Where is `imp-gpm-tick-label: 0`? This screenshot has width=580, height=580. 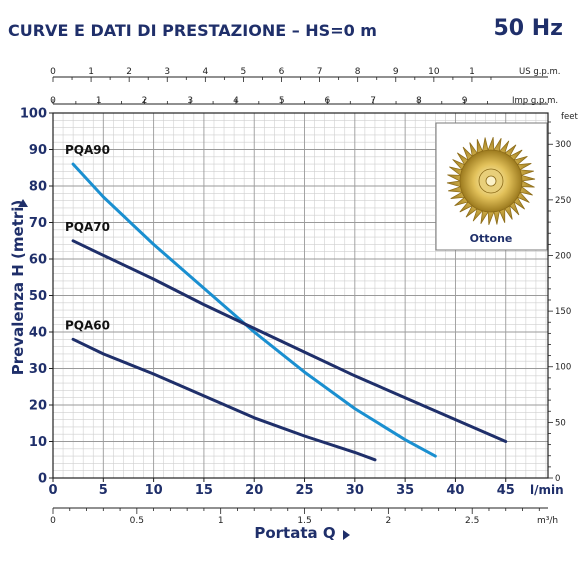
imp-gpm-tick-label: 0 is located at coordinates (53, 101).